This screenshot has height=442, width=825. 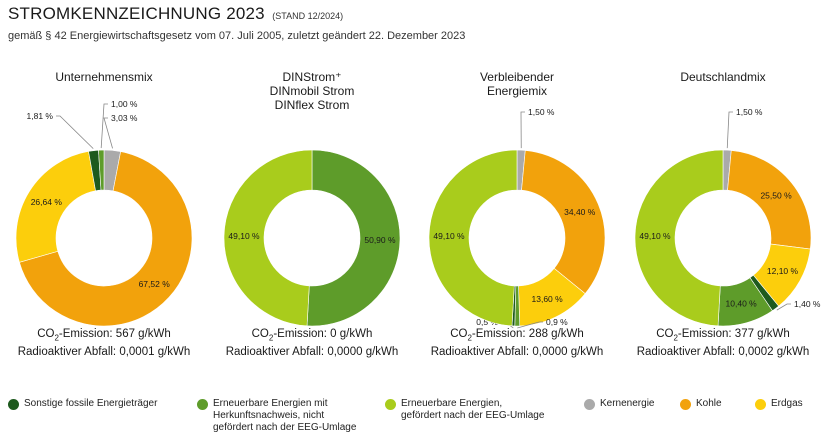 I want to click on donut-chart: 1,50 % 34,40 % 13,60 % 0,9 % 0,5 % 49,10 %, so click(x=517, y=218).